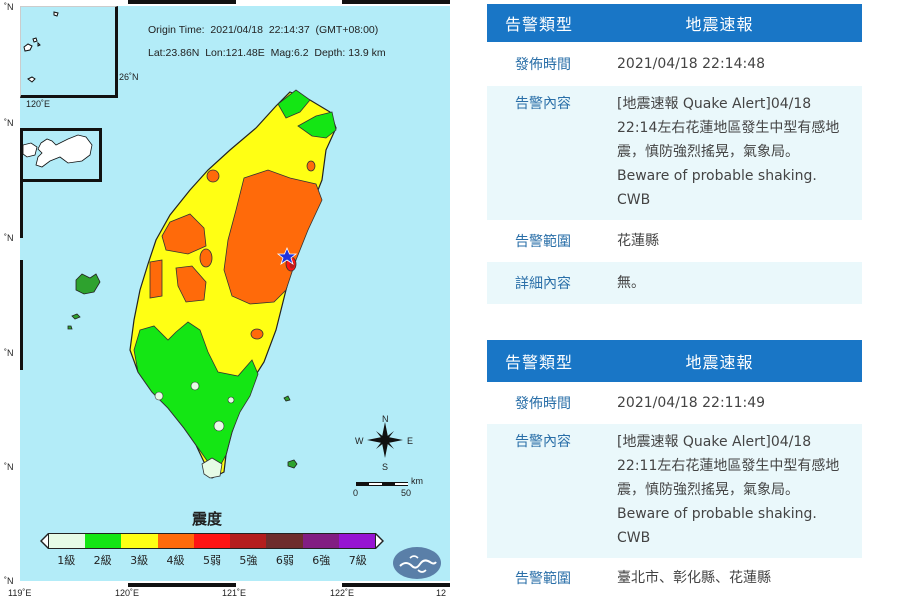  I want to click on inset-map-kinmen, so click(61, 155).